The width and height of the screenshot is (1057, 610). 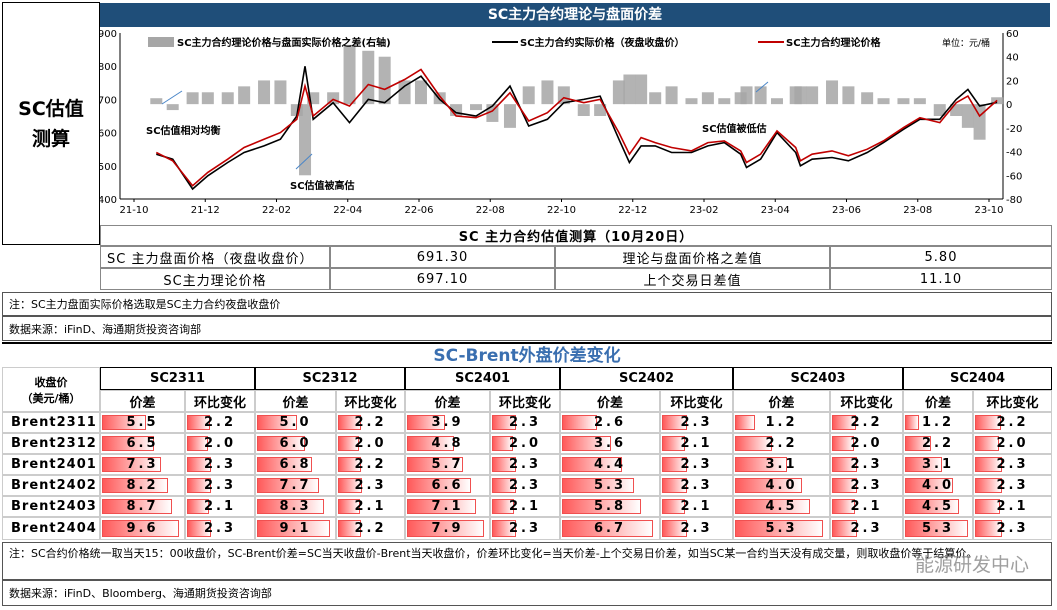 What do you see at coordinates (703, 210) in the screenshot?
I see `x-tick-label: 23-02` at bounding box center [703, 210].